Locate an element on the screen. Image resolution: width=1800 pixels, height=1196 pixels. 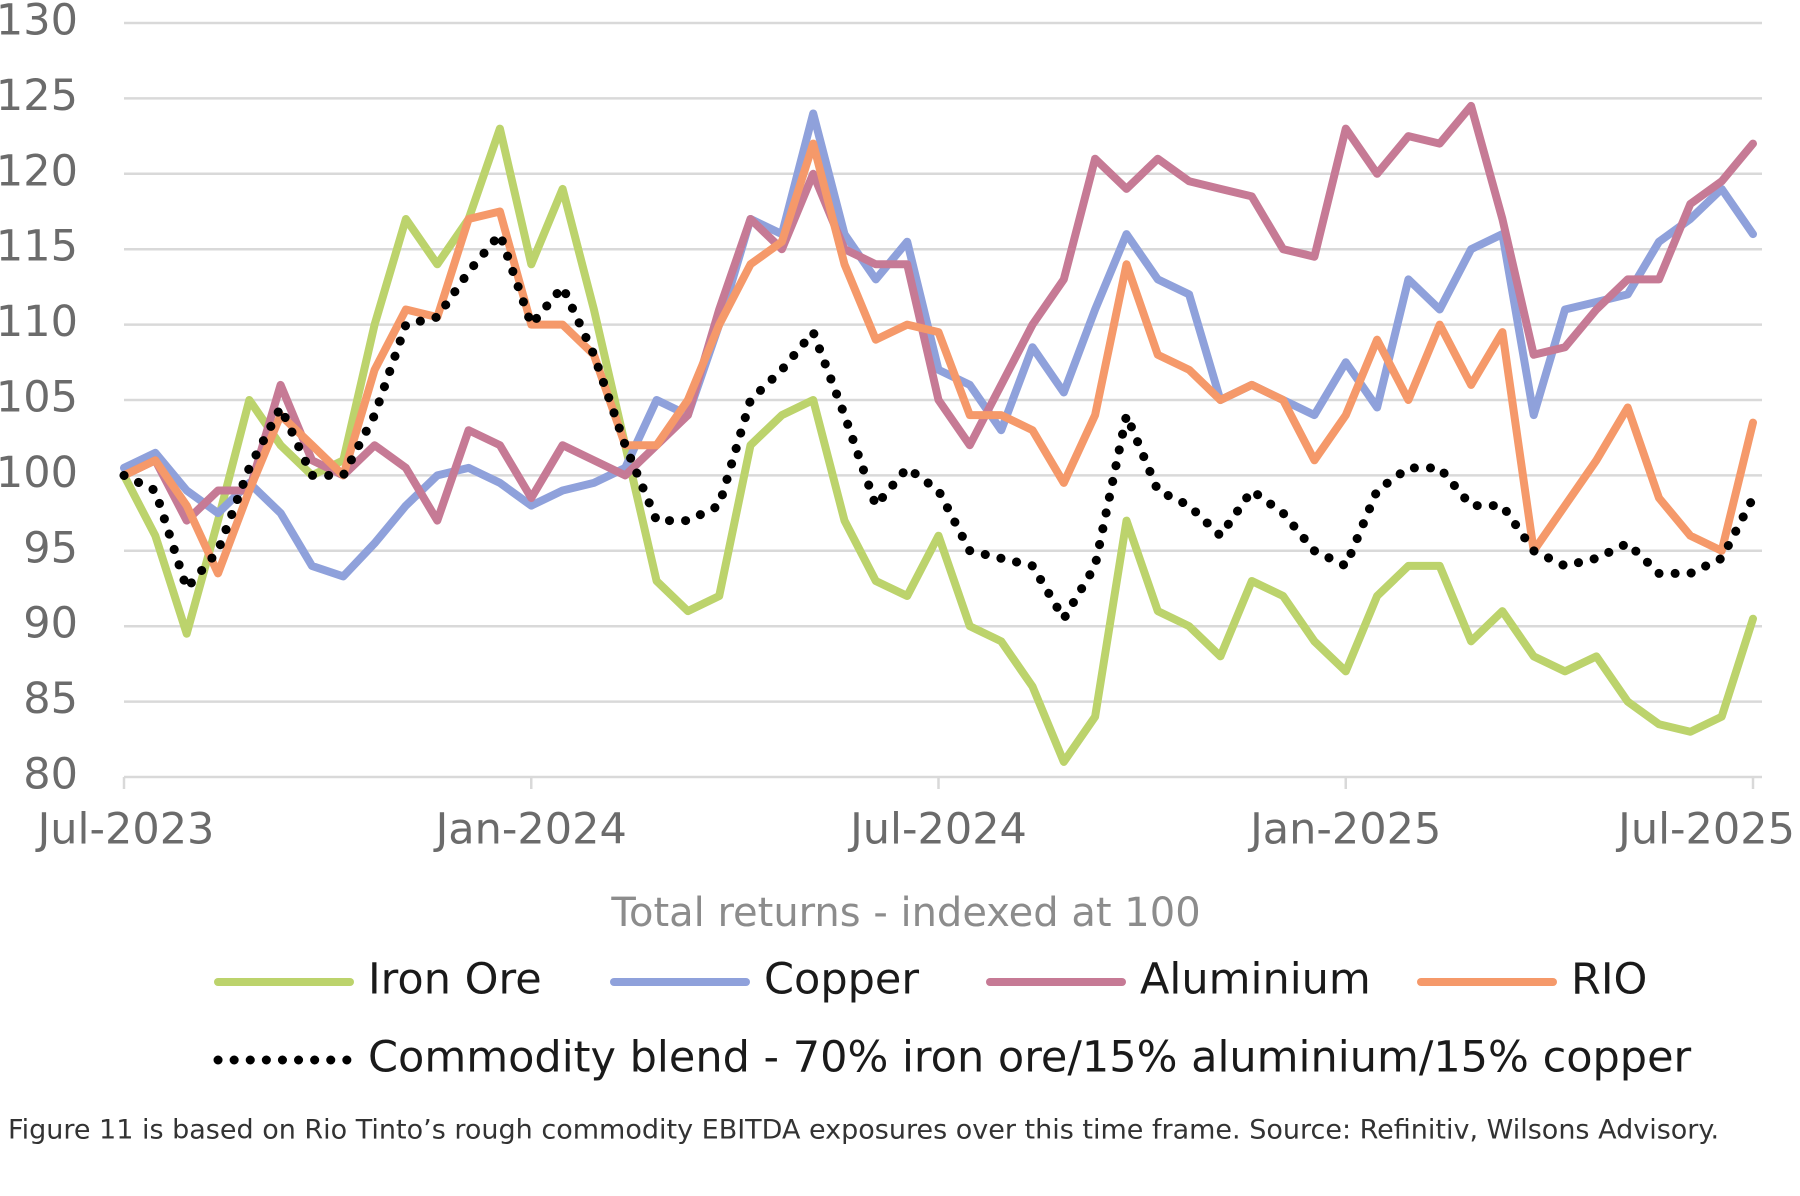
legend-label: RIO is located at coordinates (1609, 980).